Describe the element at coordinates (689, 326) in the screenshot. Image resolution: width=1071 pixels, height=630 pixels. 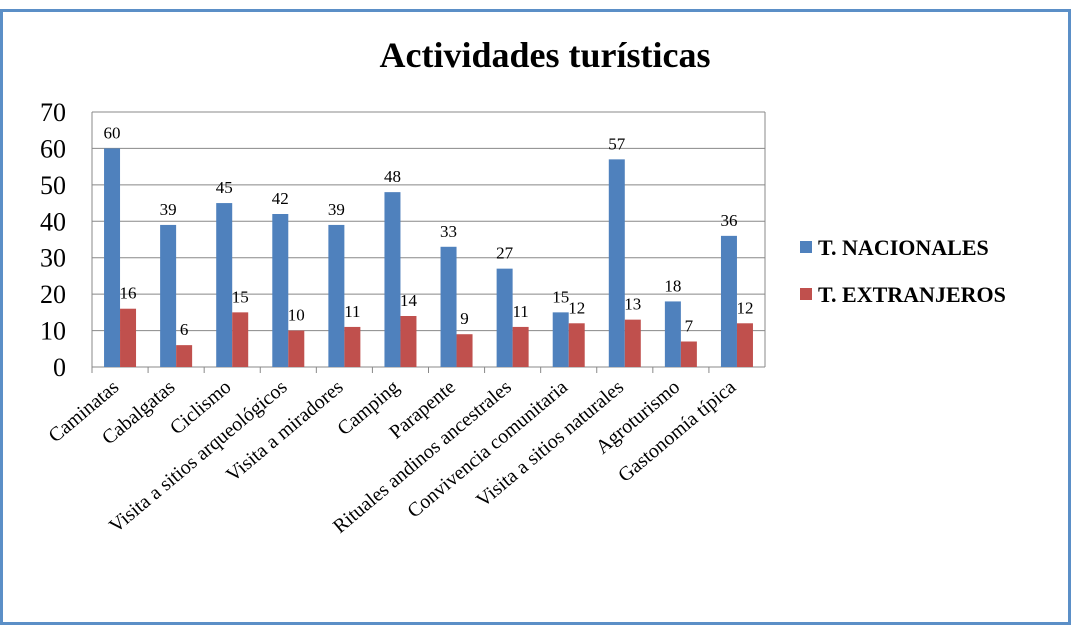
I see `value-label: 7` at that location.